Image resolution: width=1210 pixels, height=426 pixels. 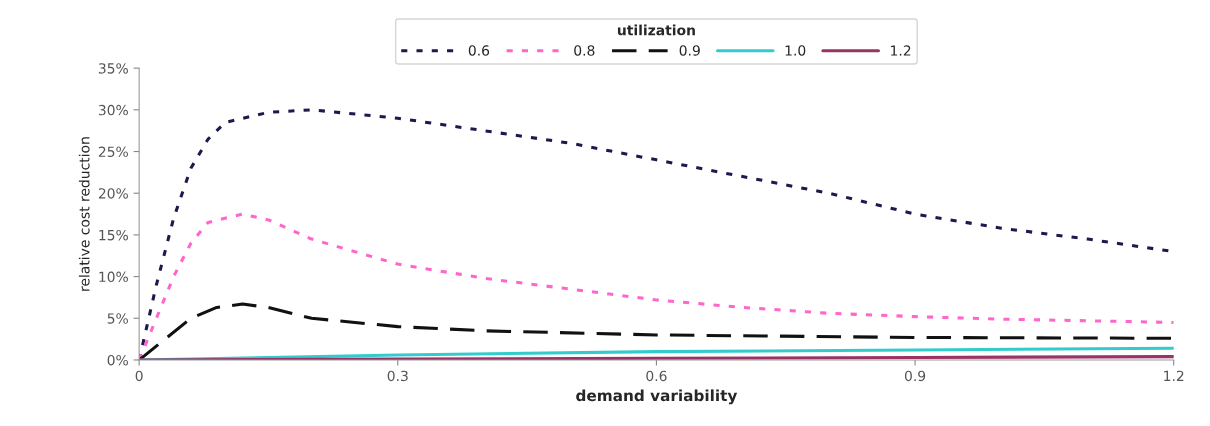 I want to click on x-axis-title: demand variability, so click(x=657, y=397).